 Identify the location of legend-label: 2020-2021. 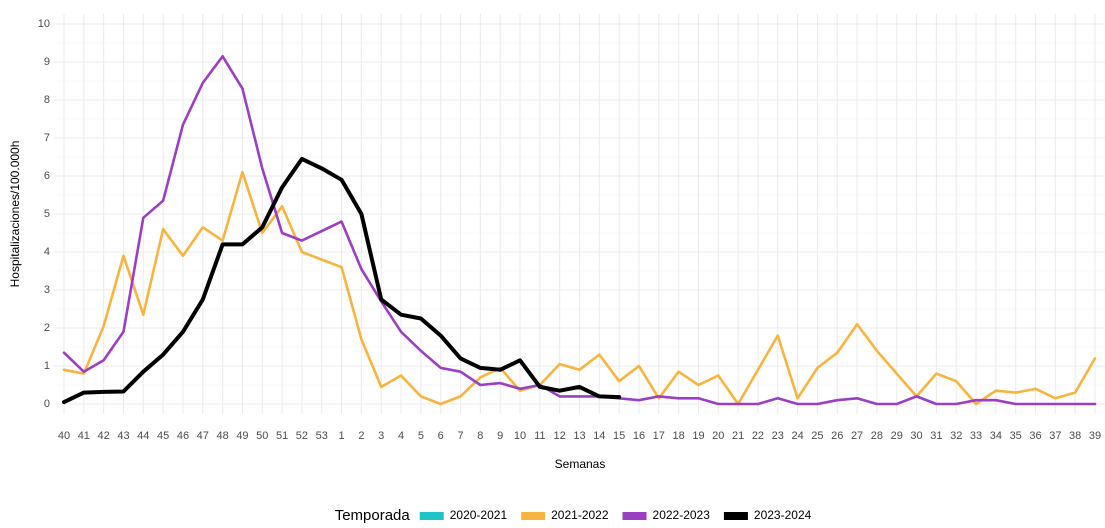
(479, 515).